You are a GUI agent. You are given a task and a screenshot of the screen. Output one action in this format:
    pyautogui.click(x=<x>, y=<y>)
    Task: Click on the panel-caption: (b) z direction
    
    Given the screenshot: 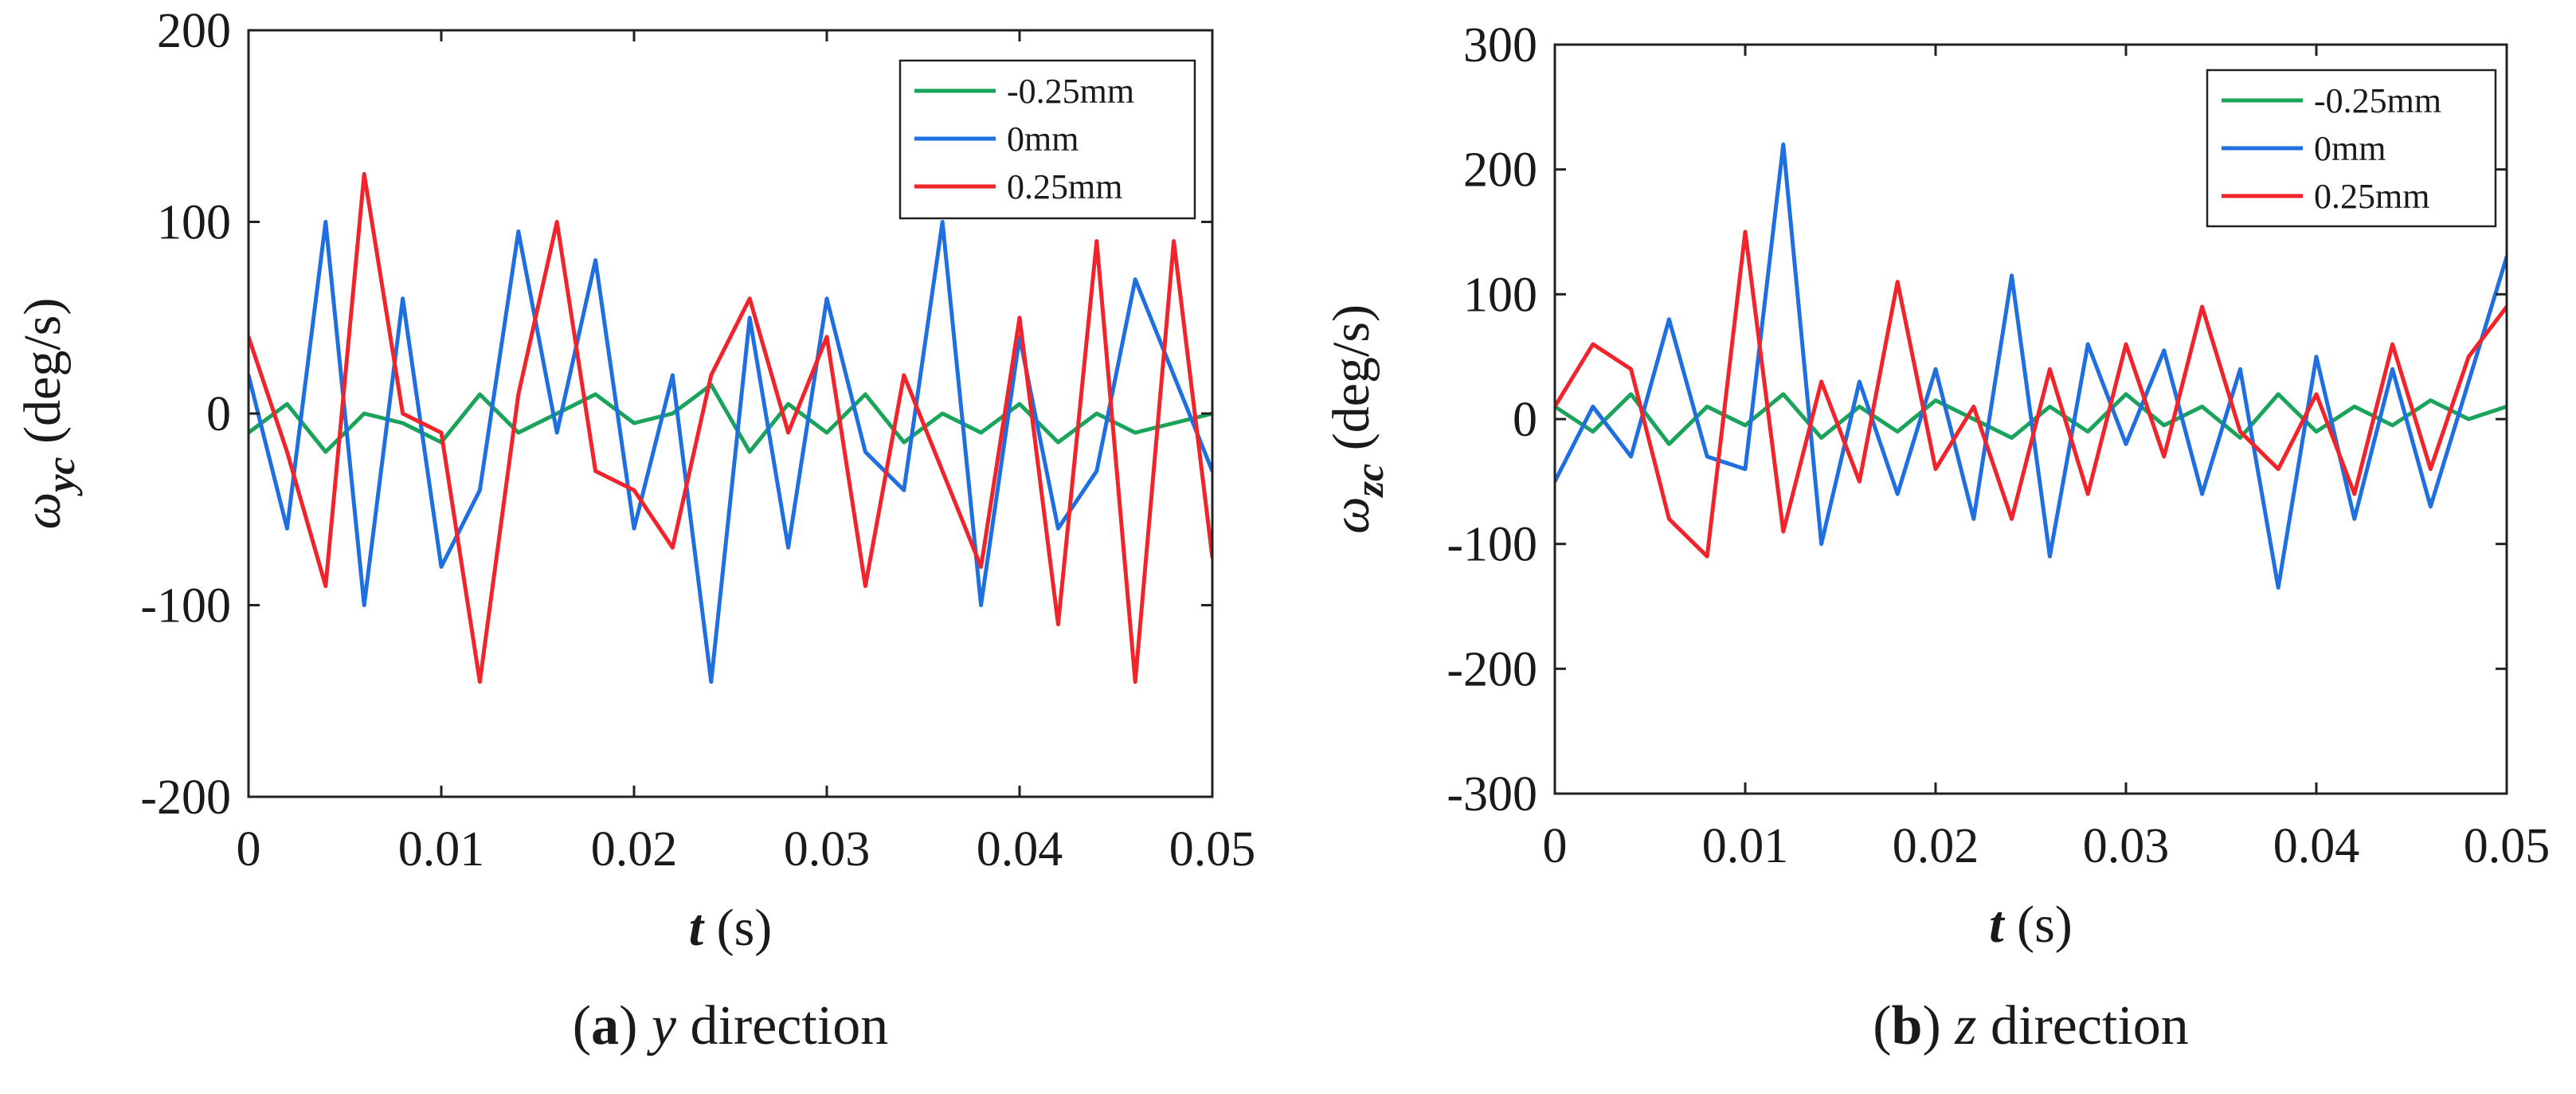 What is the action you would take?
    pyautogui.click(x=2031, y=1026)
    